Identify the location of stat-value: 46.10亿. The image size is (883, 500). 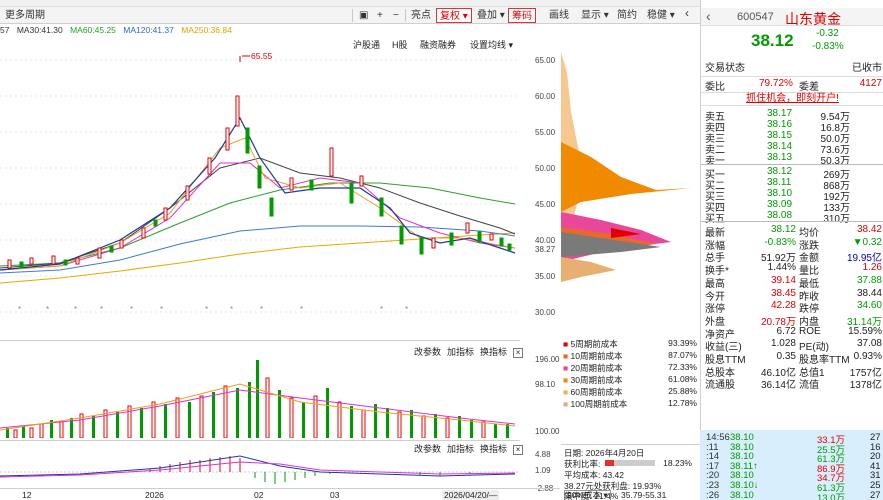
(778, 373).